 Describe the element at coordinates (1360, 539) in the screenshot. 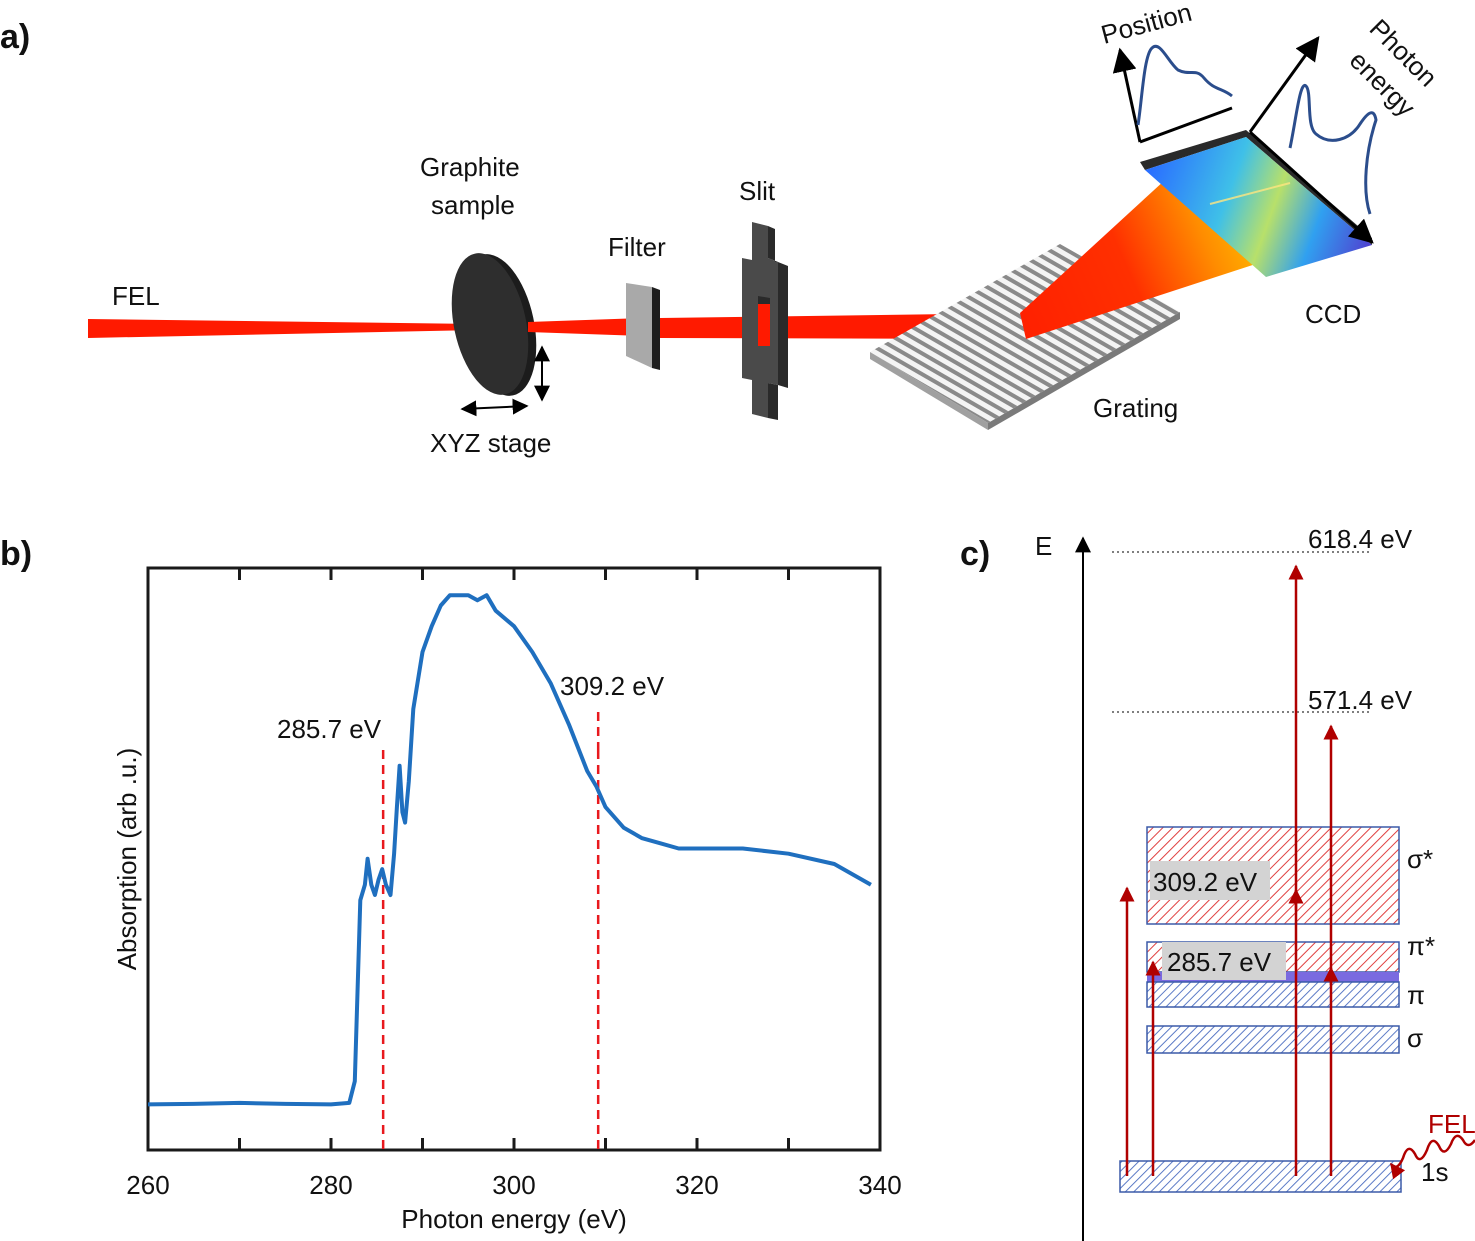

I see `level-label-618: 618.4 eV` at that location.